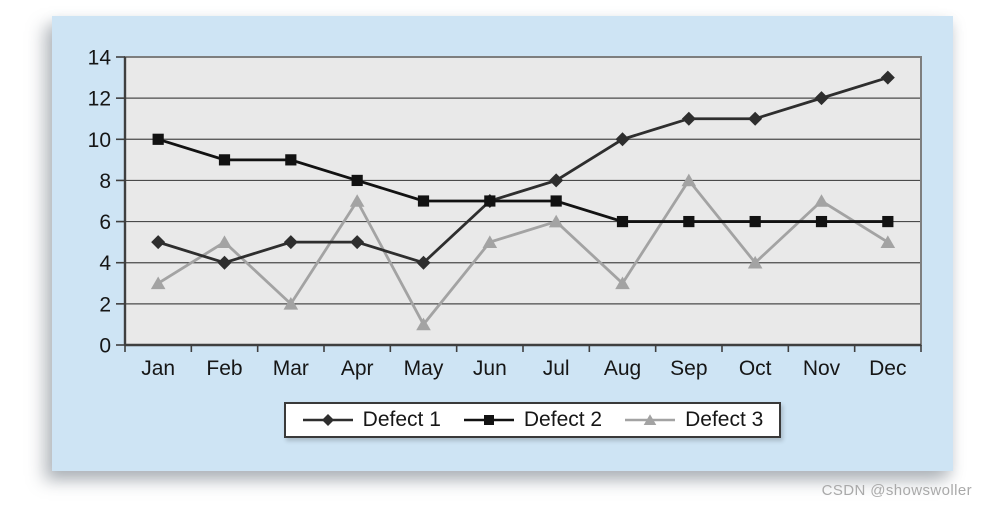  What do you see at coordinates (622, 368) in the screenshot?
I see `x-tick-label: Aug` at bounding box center [622, 368].